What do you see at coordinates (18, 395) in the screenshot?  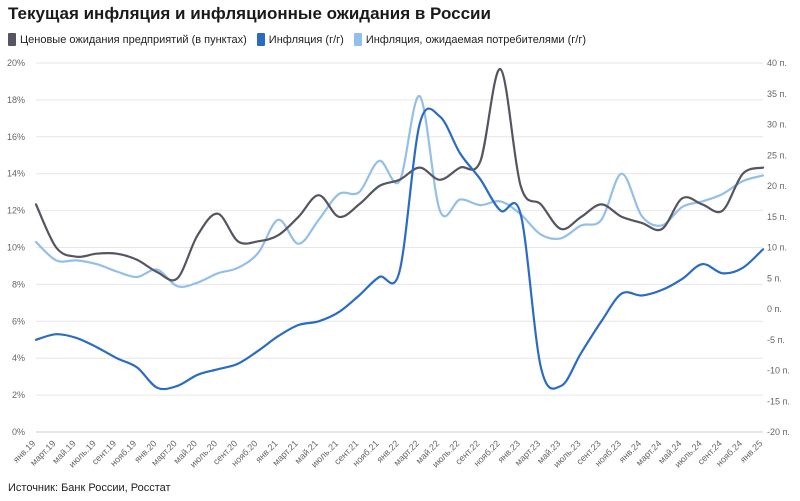 I see `left-tick-label: 2%` at bounding box center [18, 395].